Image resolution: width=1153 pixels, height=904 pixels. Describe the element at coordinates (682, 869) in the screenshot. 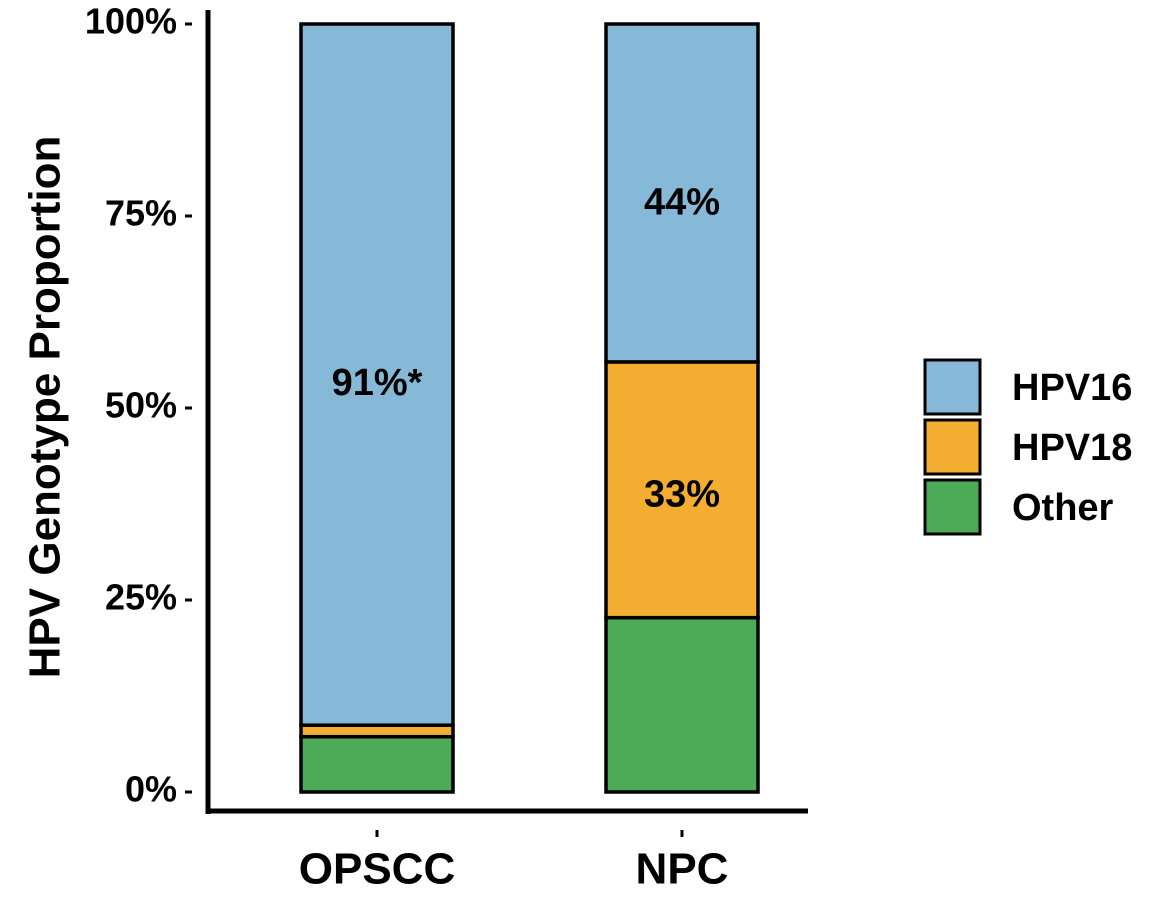

I see `x-tick-label: NPC` at that location.